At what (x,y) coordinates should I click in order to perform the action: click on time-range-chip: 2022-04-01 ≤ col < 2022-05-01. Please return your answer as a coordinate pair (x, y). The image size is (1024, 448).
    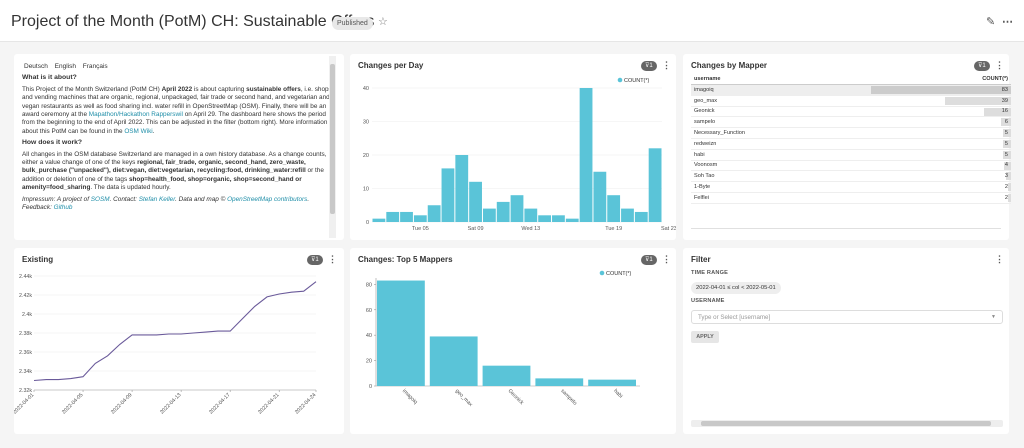
    Looking at the image, I should click on (736, 288).